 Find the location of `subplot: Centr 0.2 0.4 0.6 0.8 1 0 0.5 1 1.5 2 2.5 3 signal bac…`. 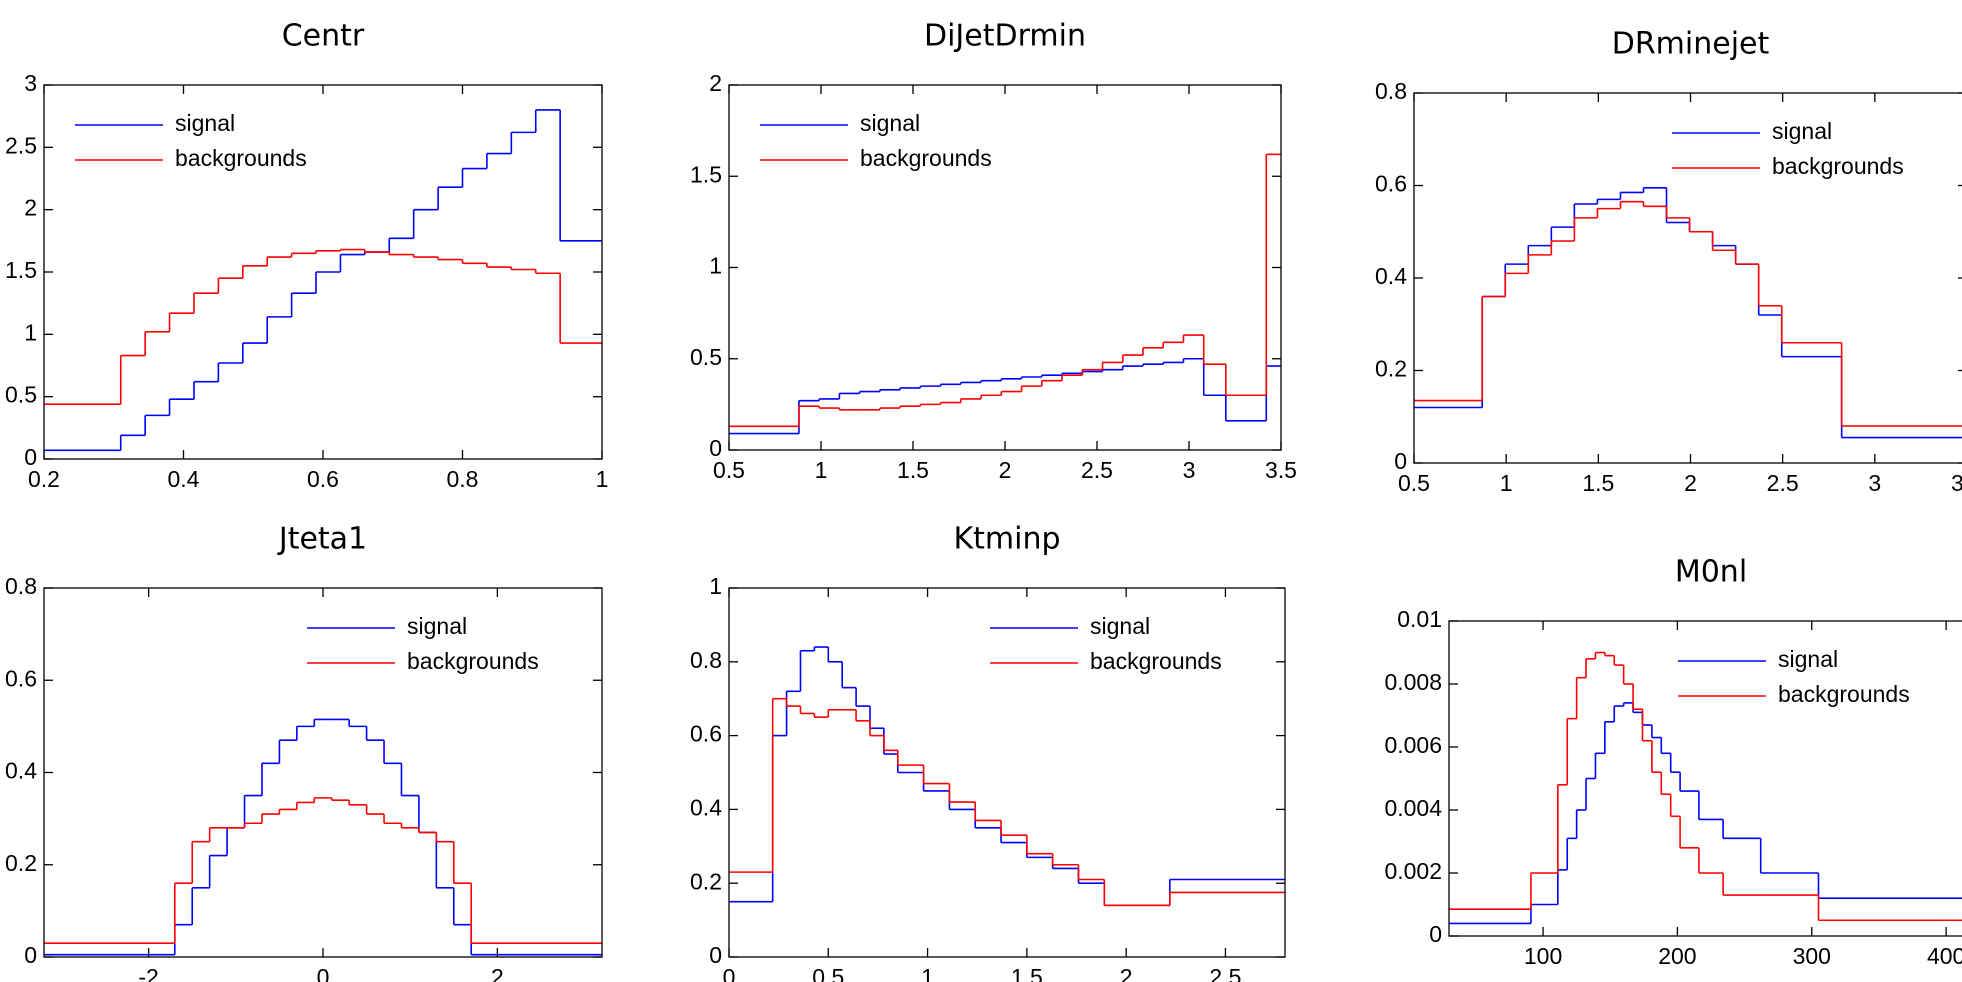

subplot: Centr 0.2 0.4 0.6 0.8 1 0 0.5 1 1.5 2 2.5 3 signal bac… is located at coordinates (306, 256).